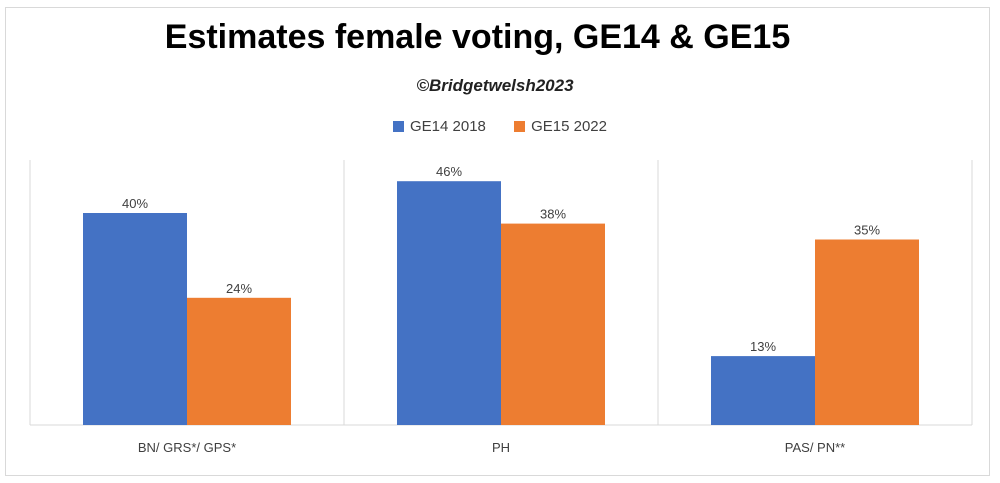  I want to click on category-label: PAS/ PN**, so click(815, 447).